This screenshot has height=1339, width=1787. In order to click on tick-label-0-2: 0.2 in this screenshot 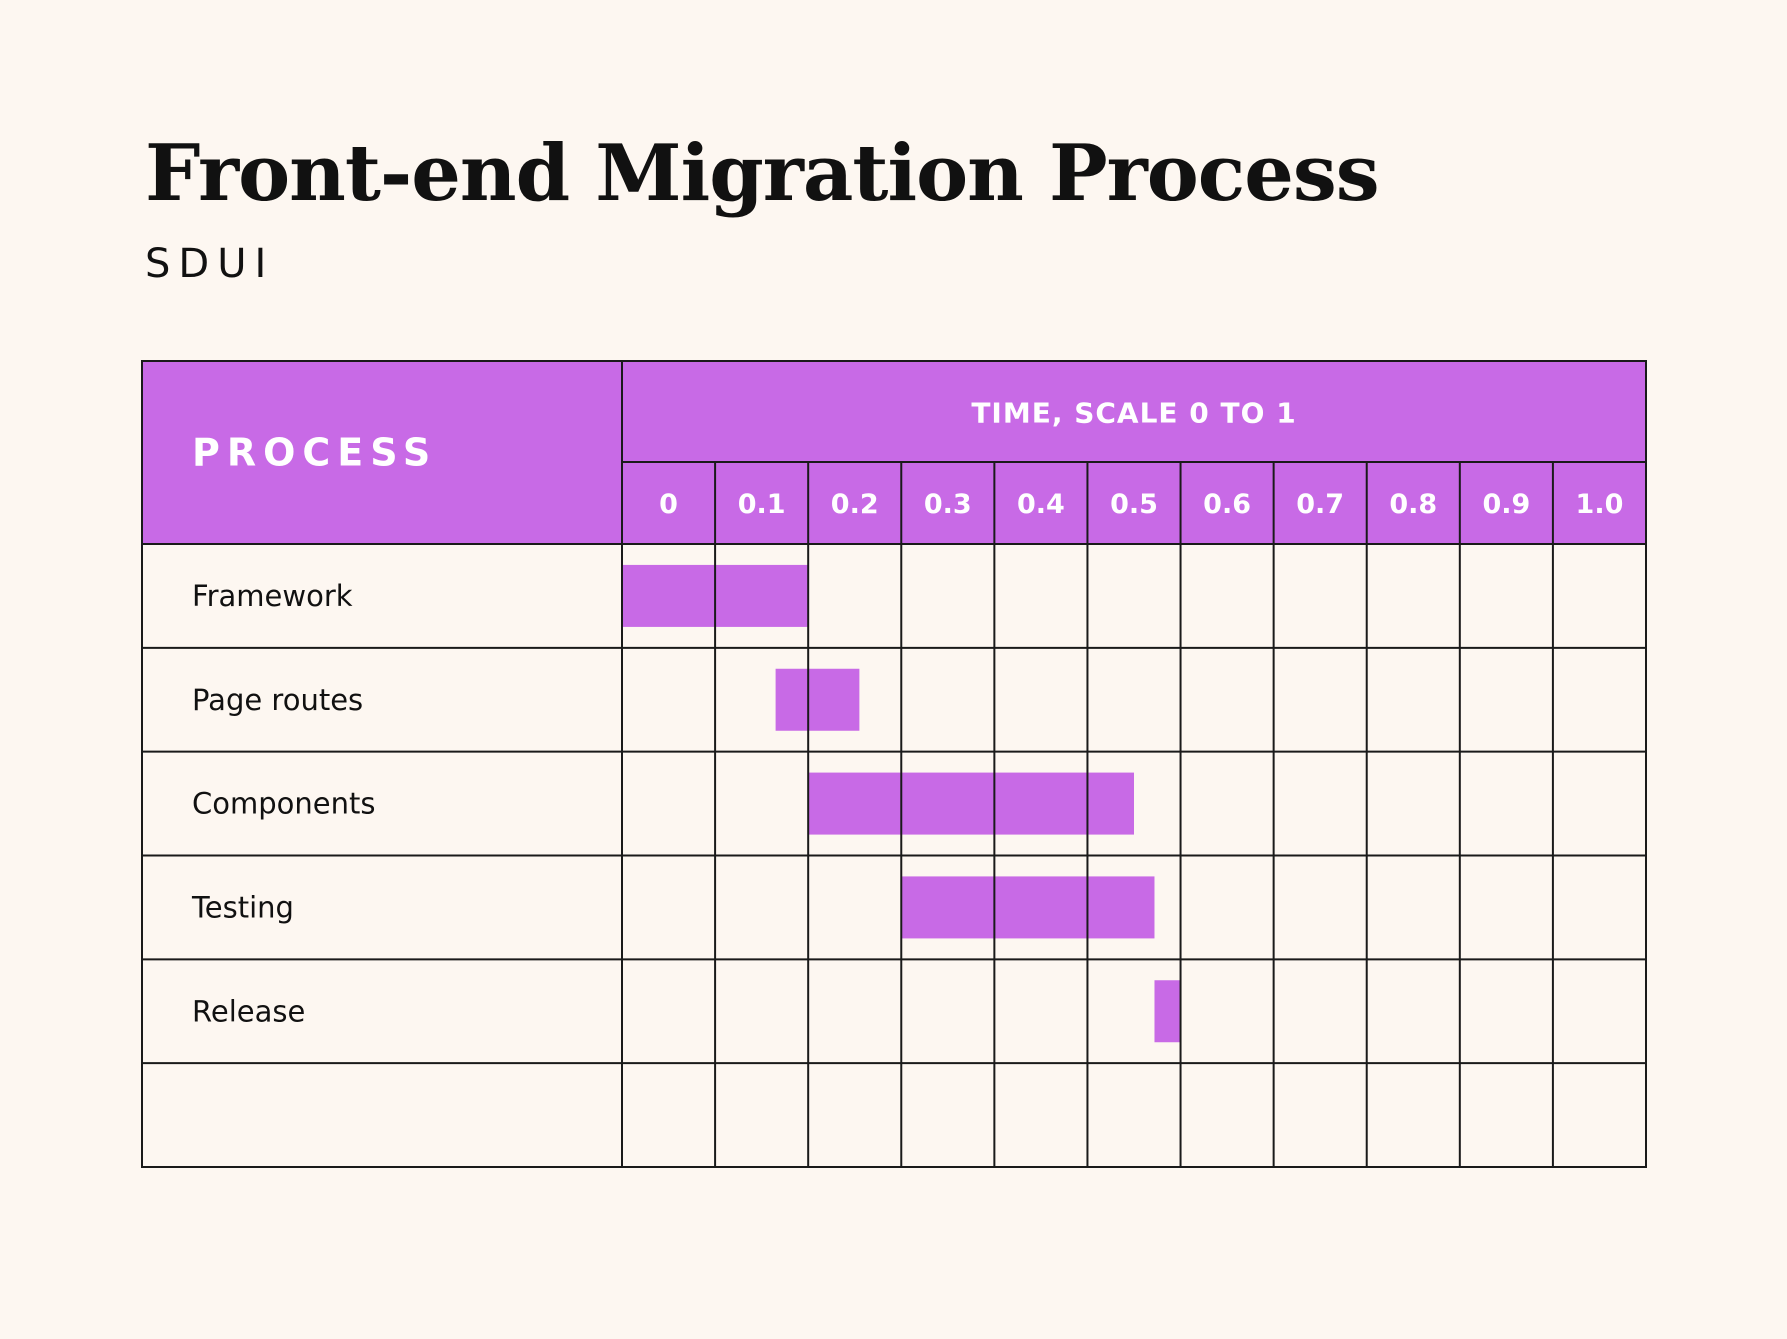, I will do `click(855, 504)`.